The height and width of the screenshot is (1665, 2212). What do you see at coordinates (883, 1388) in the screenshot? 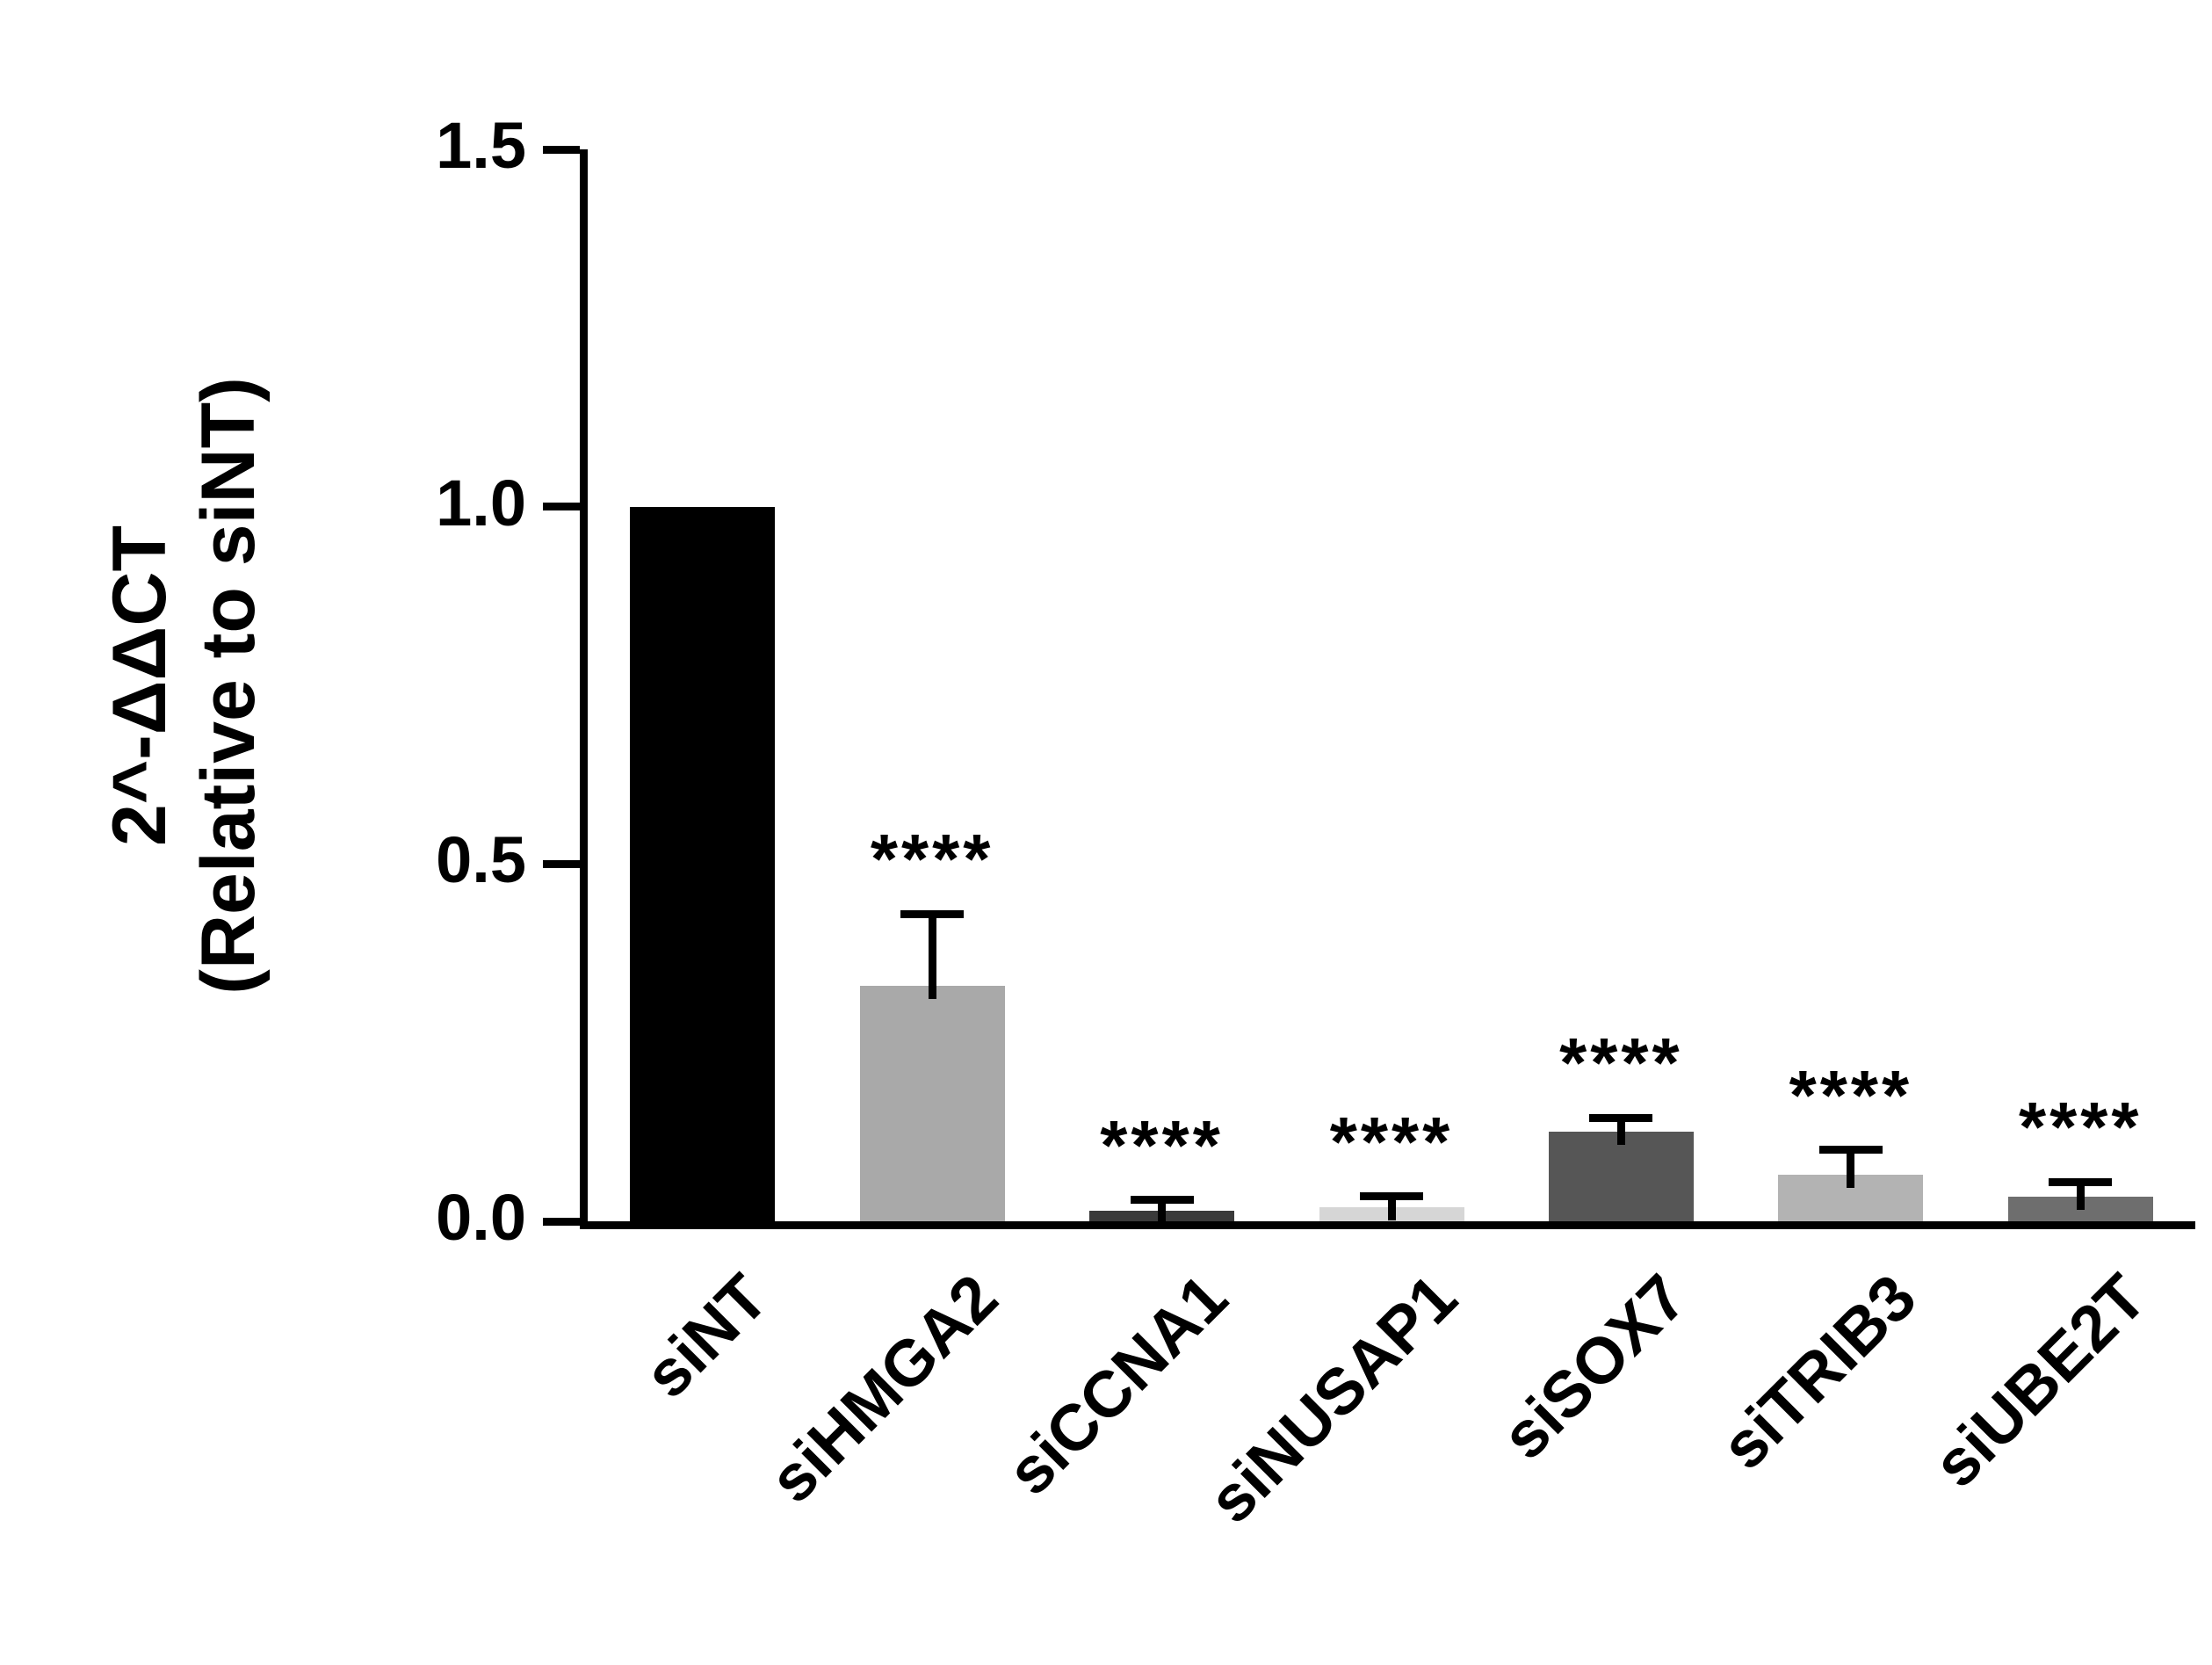
I see `x-axis-label-siHMGA2: siHMGA2` at bounding box center [883, 1388].